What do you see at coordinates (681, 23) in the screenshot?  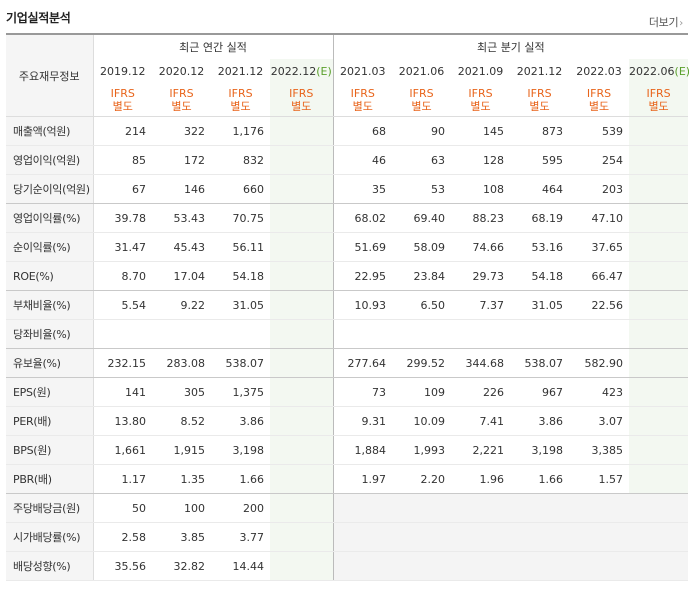 I see `chevron-right-icon: ›` at bounding box center [681, 23].